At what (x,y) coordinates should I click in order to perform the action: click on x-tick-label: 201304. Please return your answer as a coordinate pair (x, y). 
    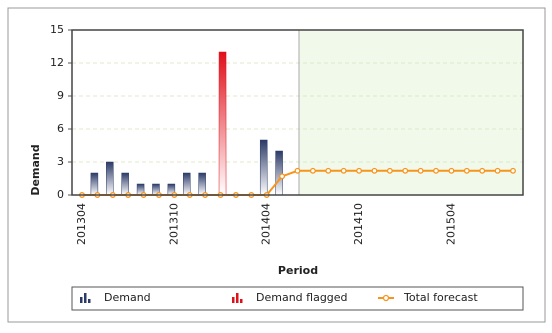
    Looking at the image, I should click on (81, 224).